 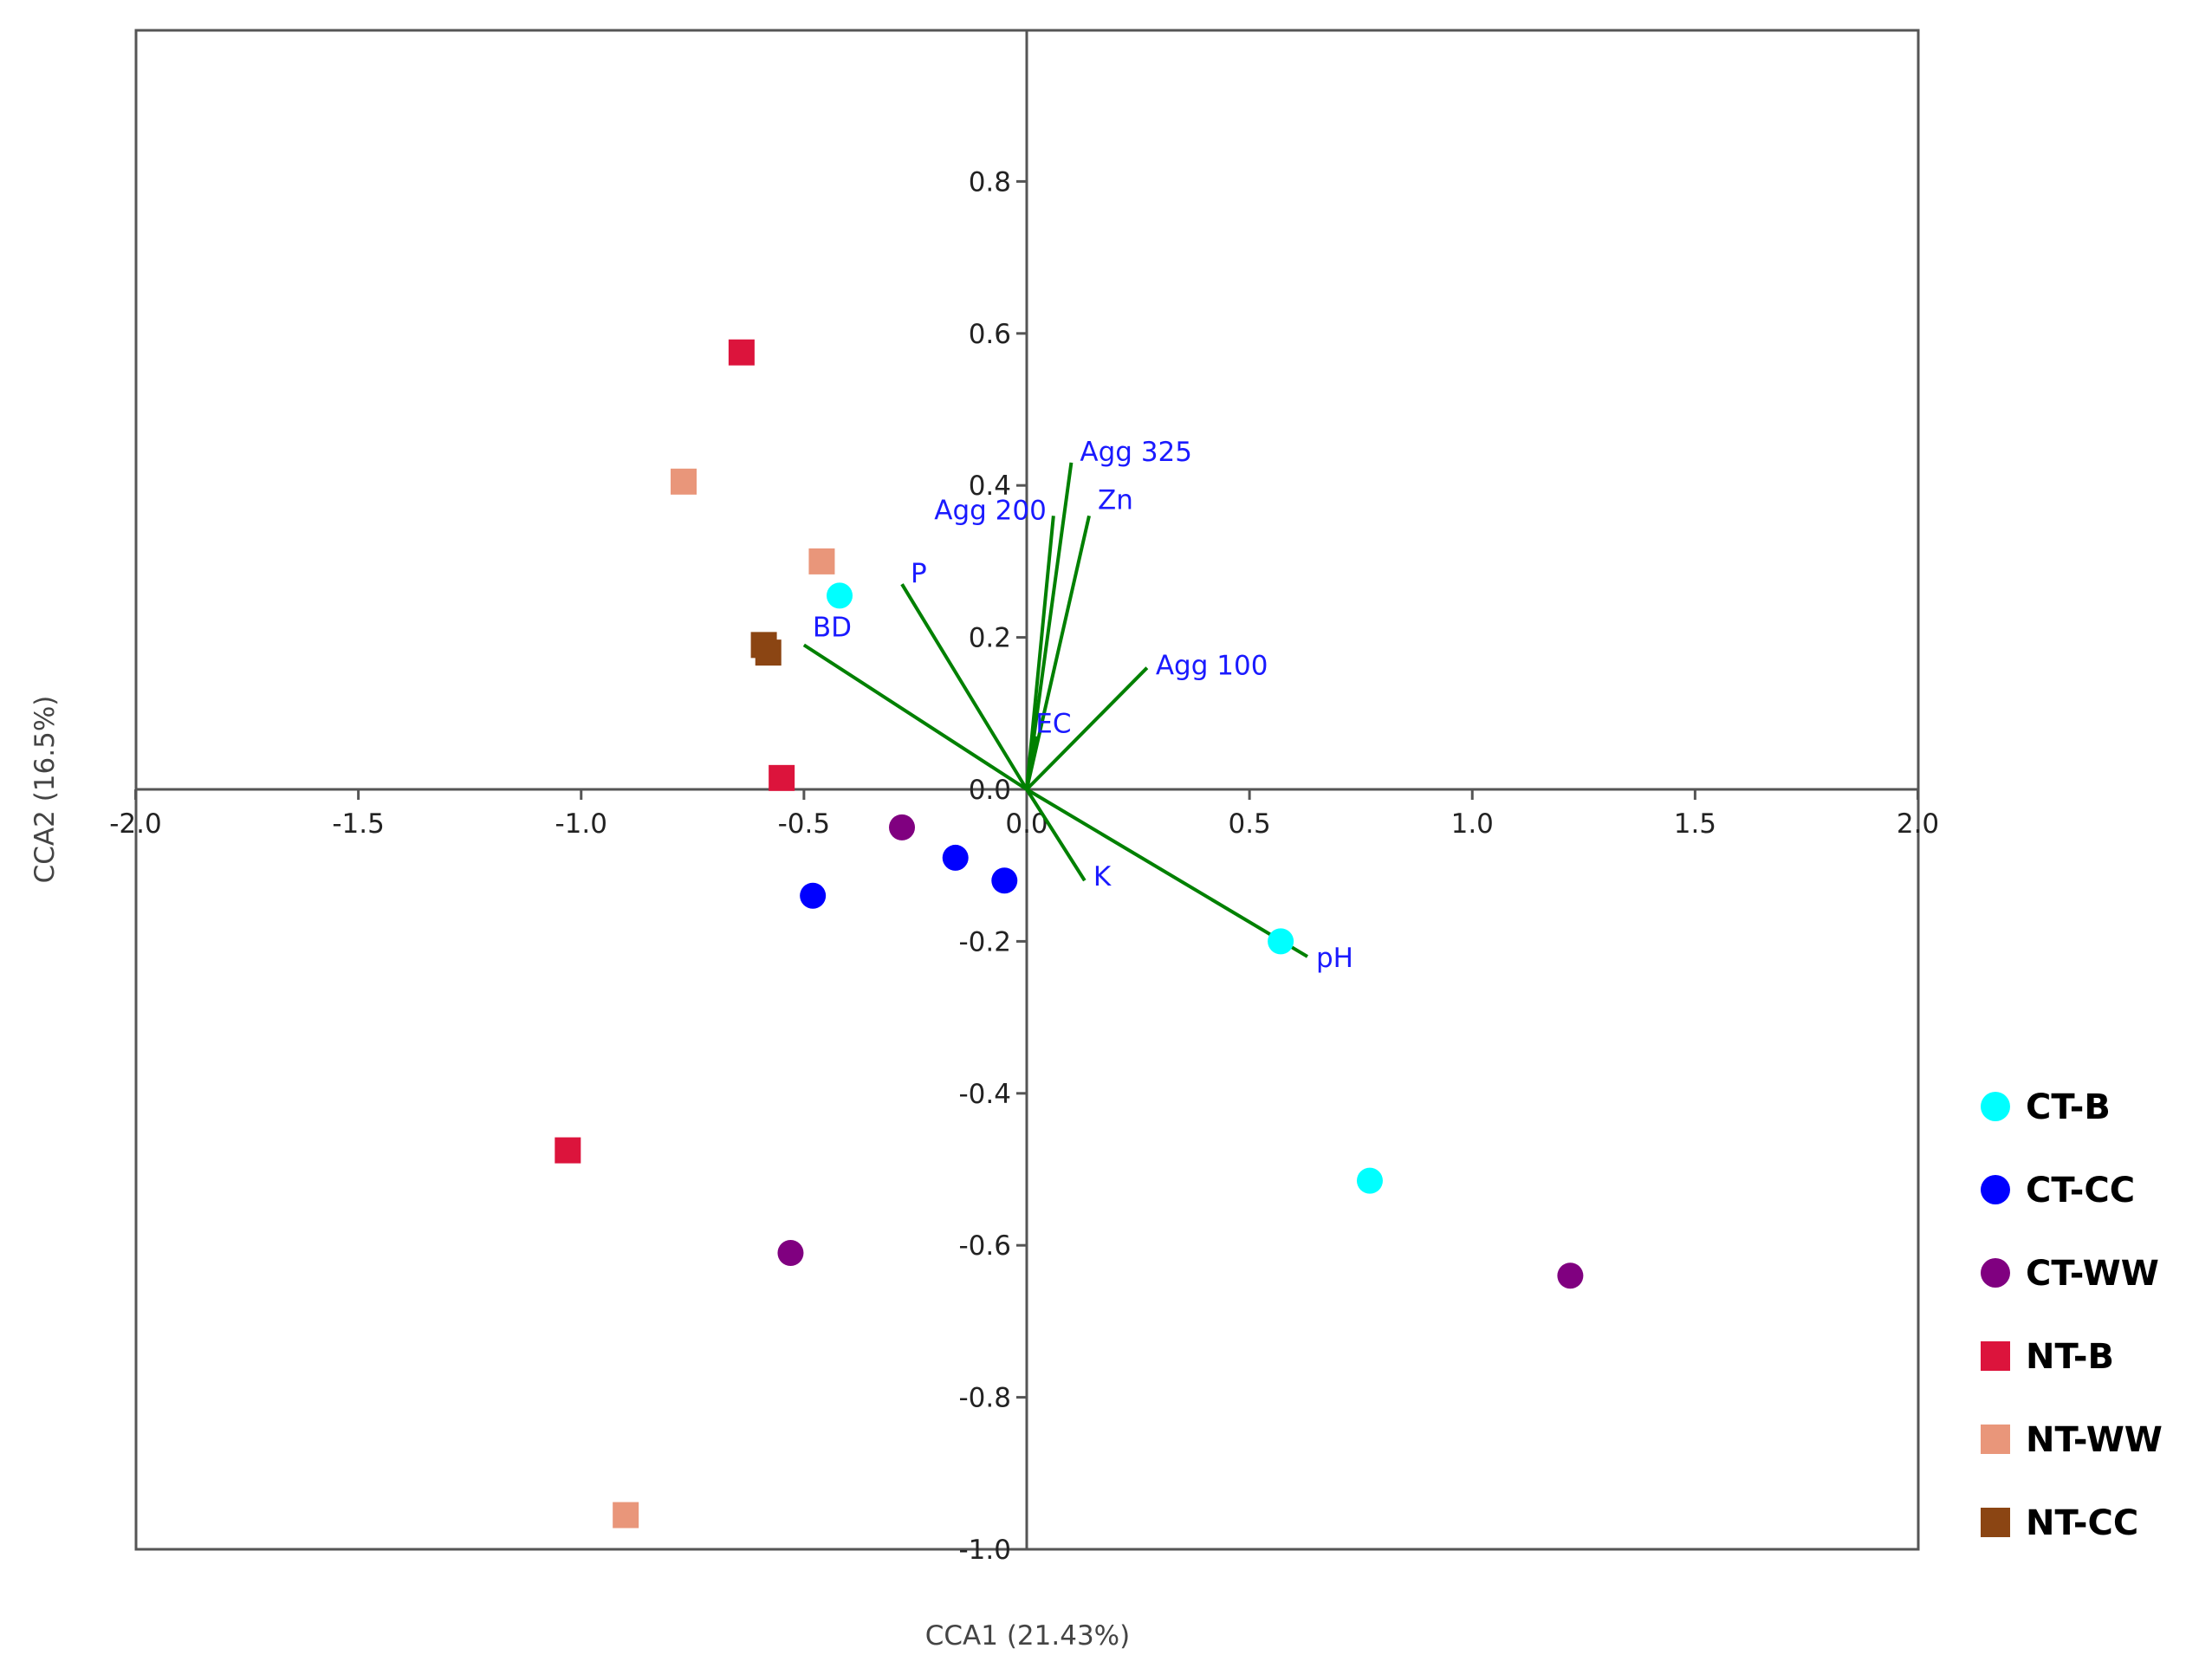 What do you see at coordinates (1053, 724) in the screenshot?
I see `vector-label: EC` at bounding box center [1053, 724].